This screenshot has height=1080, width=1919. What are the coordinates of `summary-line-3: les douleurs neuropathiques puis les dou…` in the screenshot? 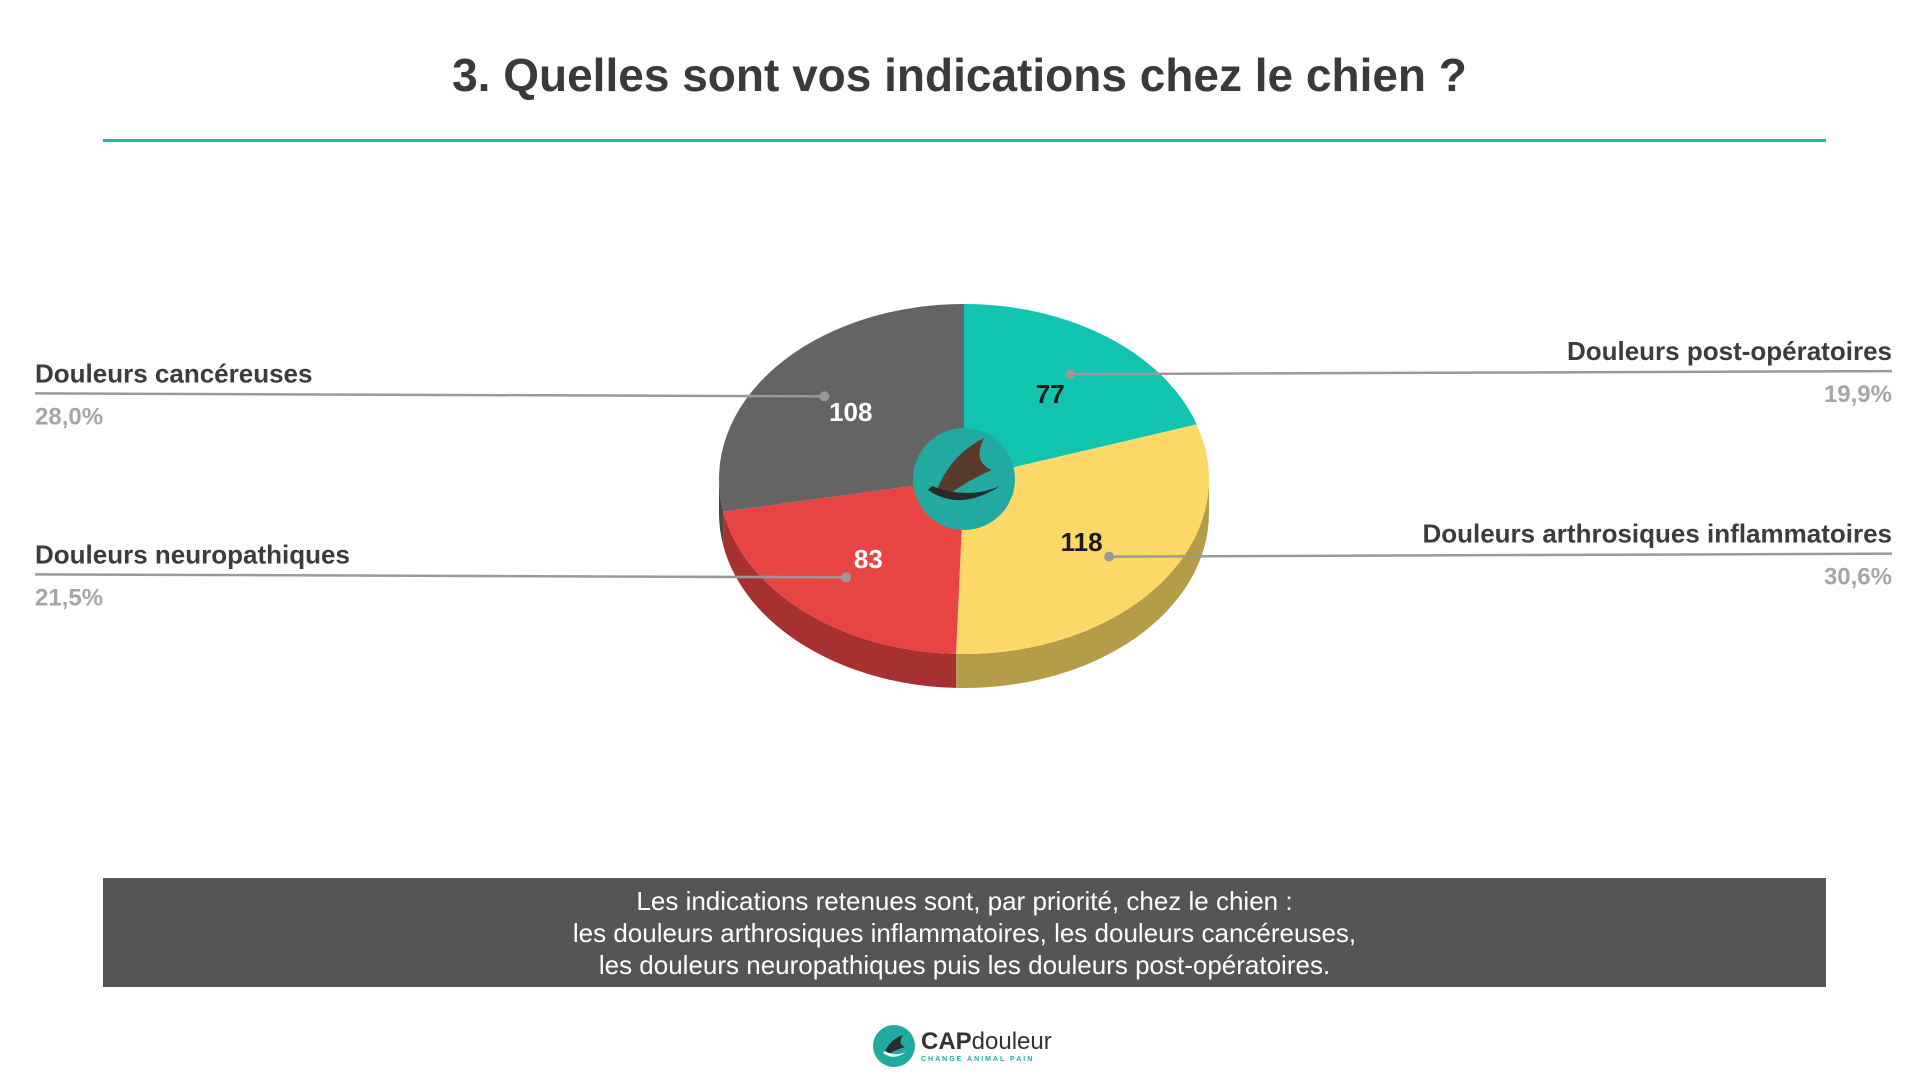 It's located at (964, 964).